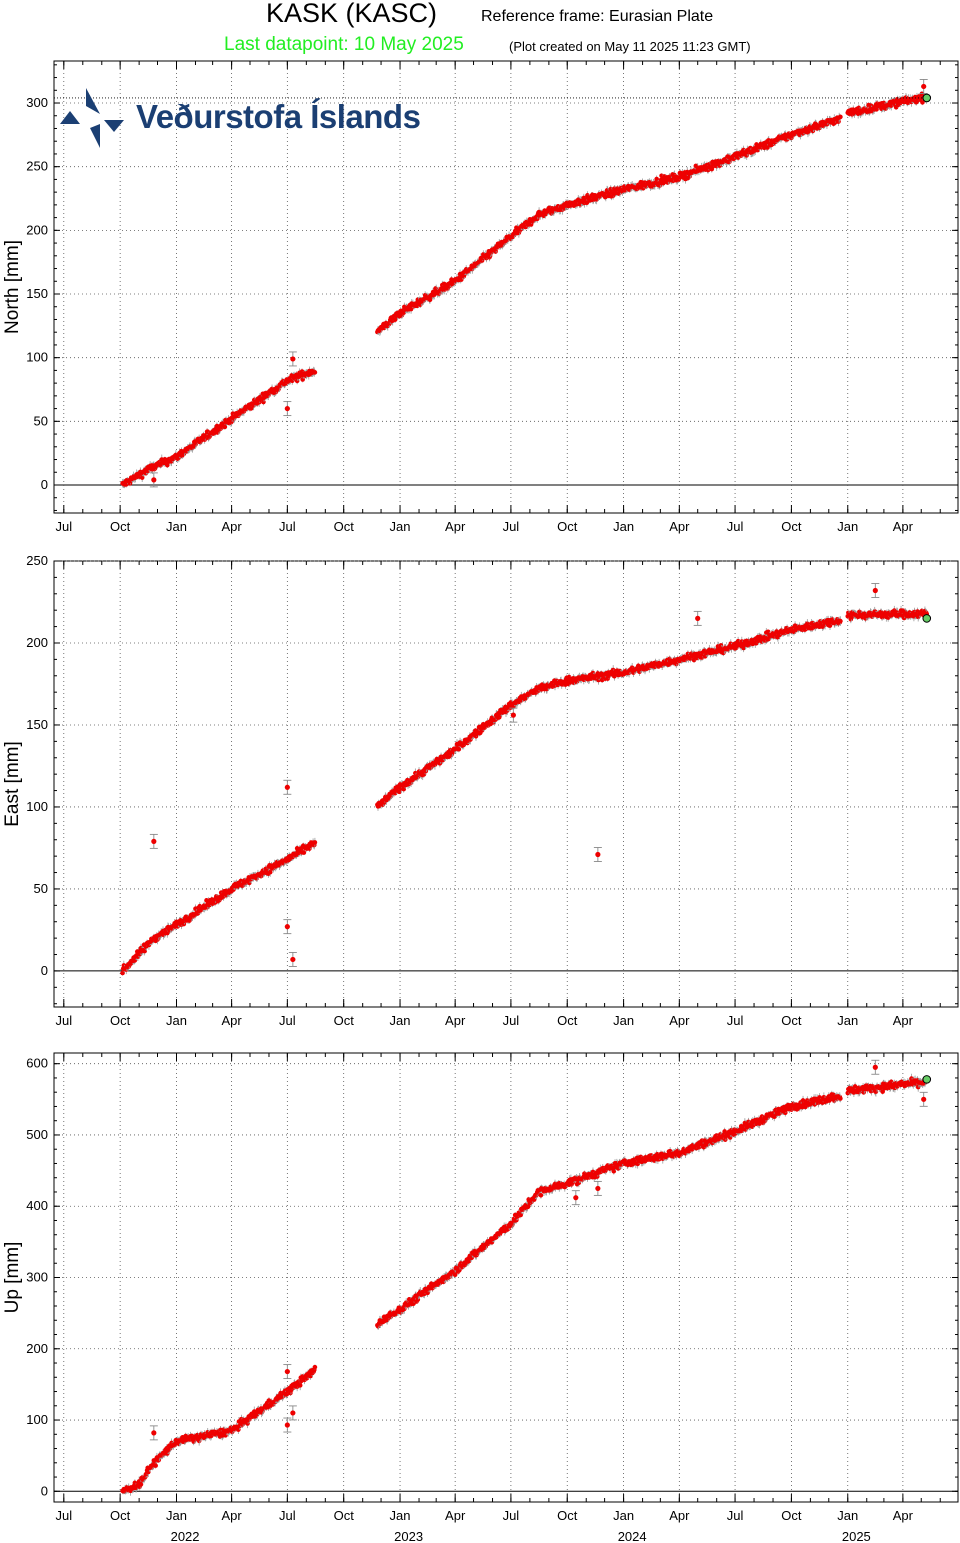 This screenshot has height=1543, width=960. What do you see at coordinates (927, 98) in the screenshot?
I see `last-datapoint-marker` at bounding box center [927, 98].